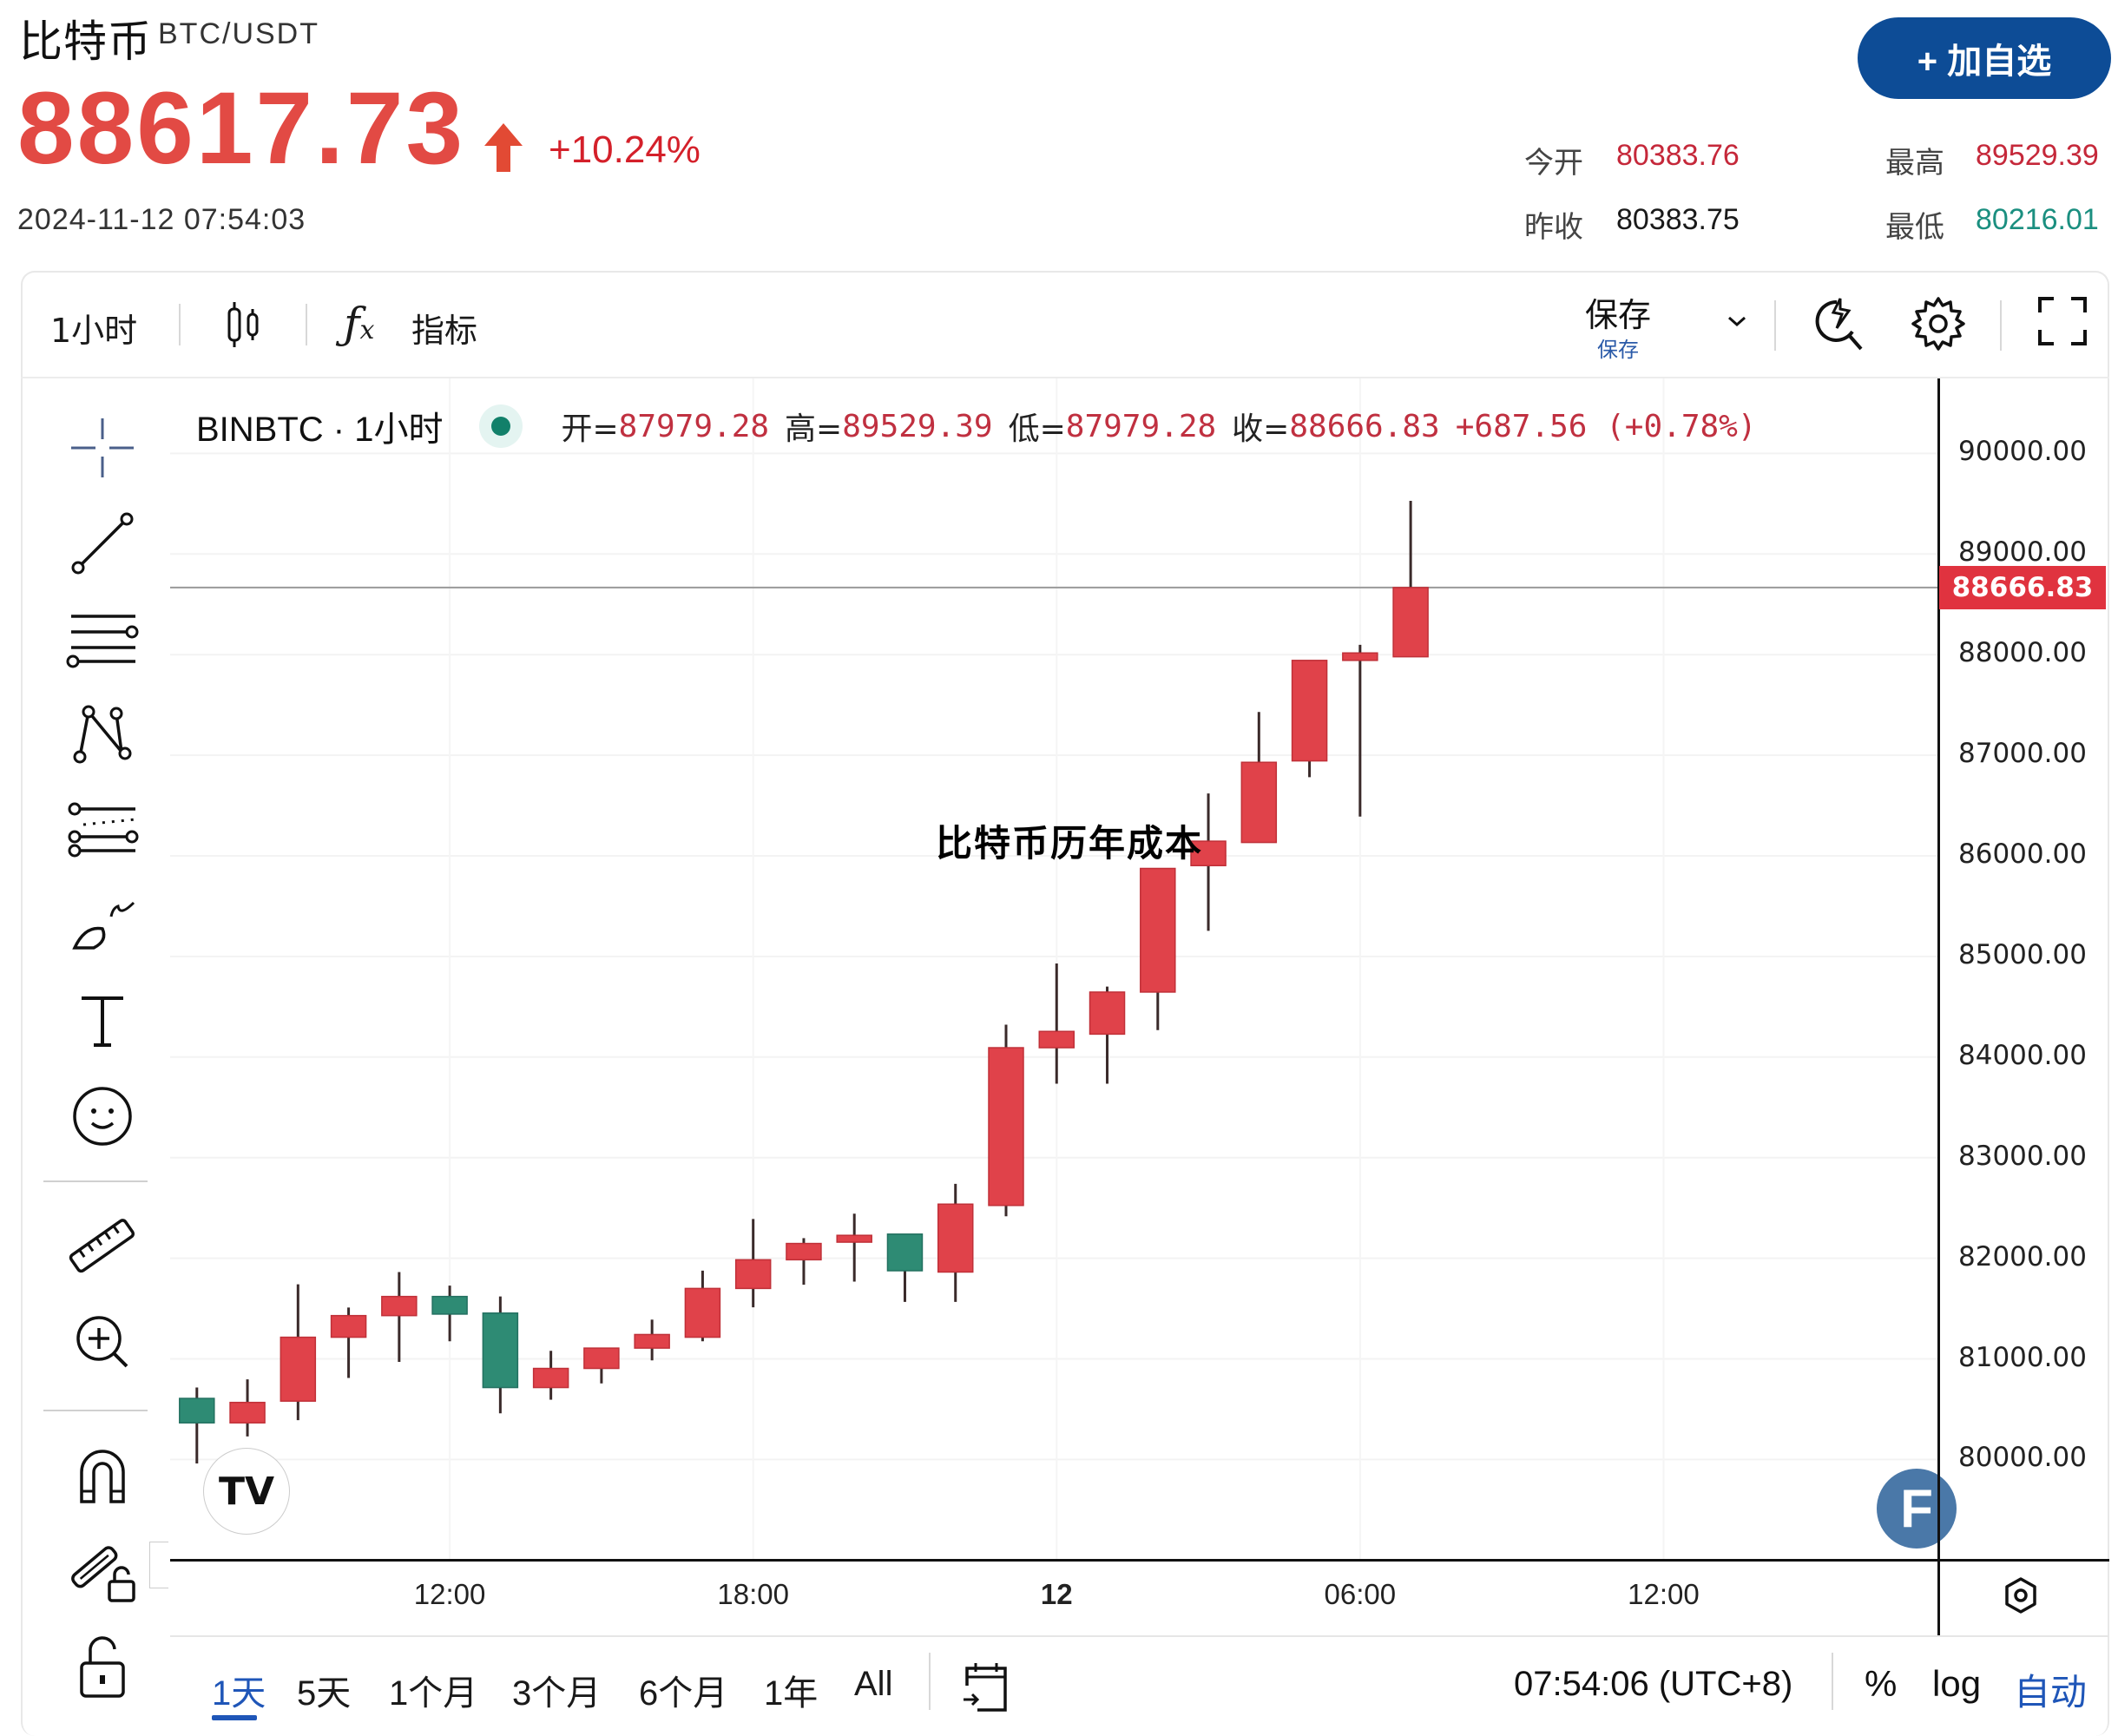 This screenshot has width=2118, height=1736. Describe the element at coordinates (1261, 429) in the screenshot. I see `legend-close-label: 收=` at that location.